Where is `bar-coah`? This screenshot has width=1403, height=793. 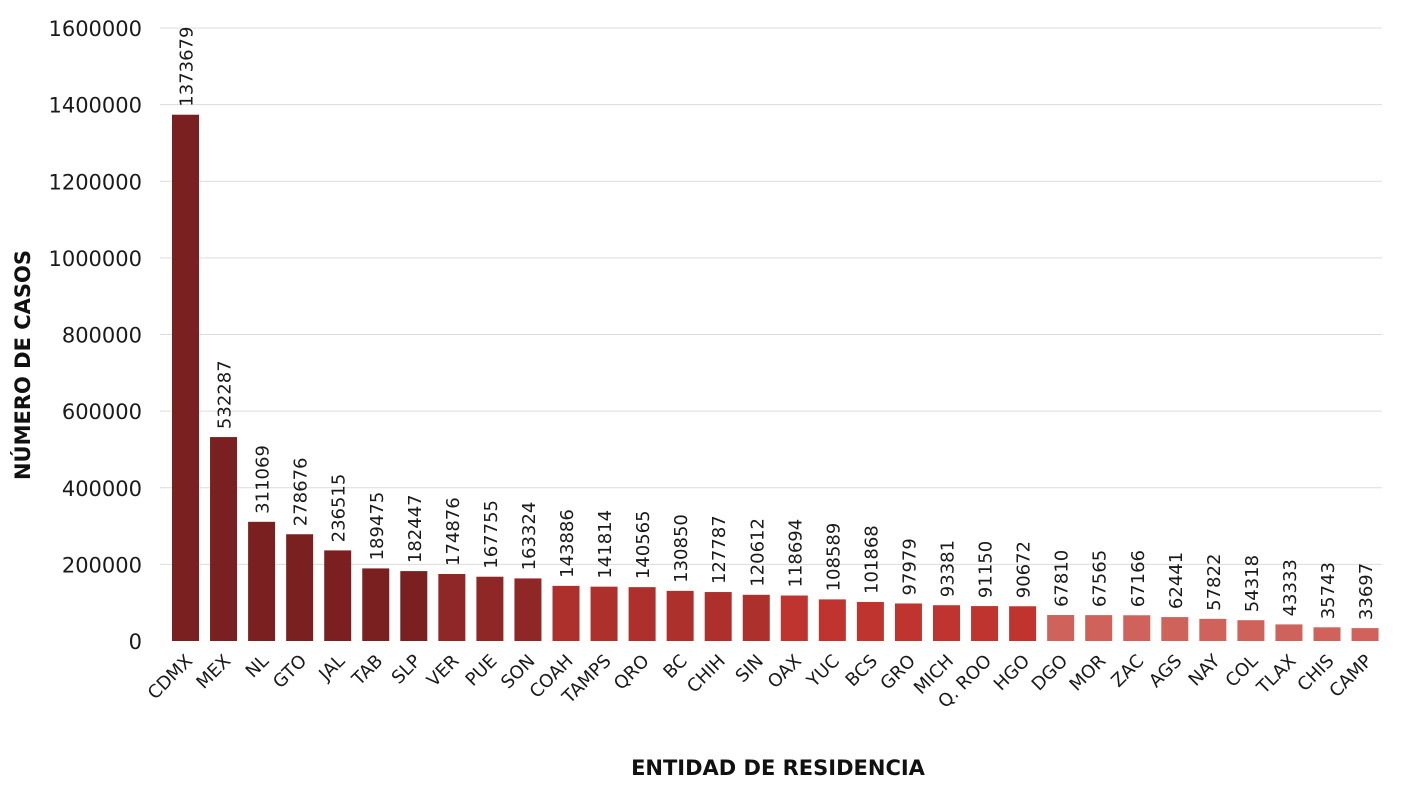
bar-coah is located at coordinates (566, 613).